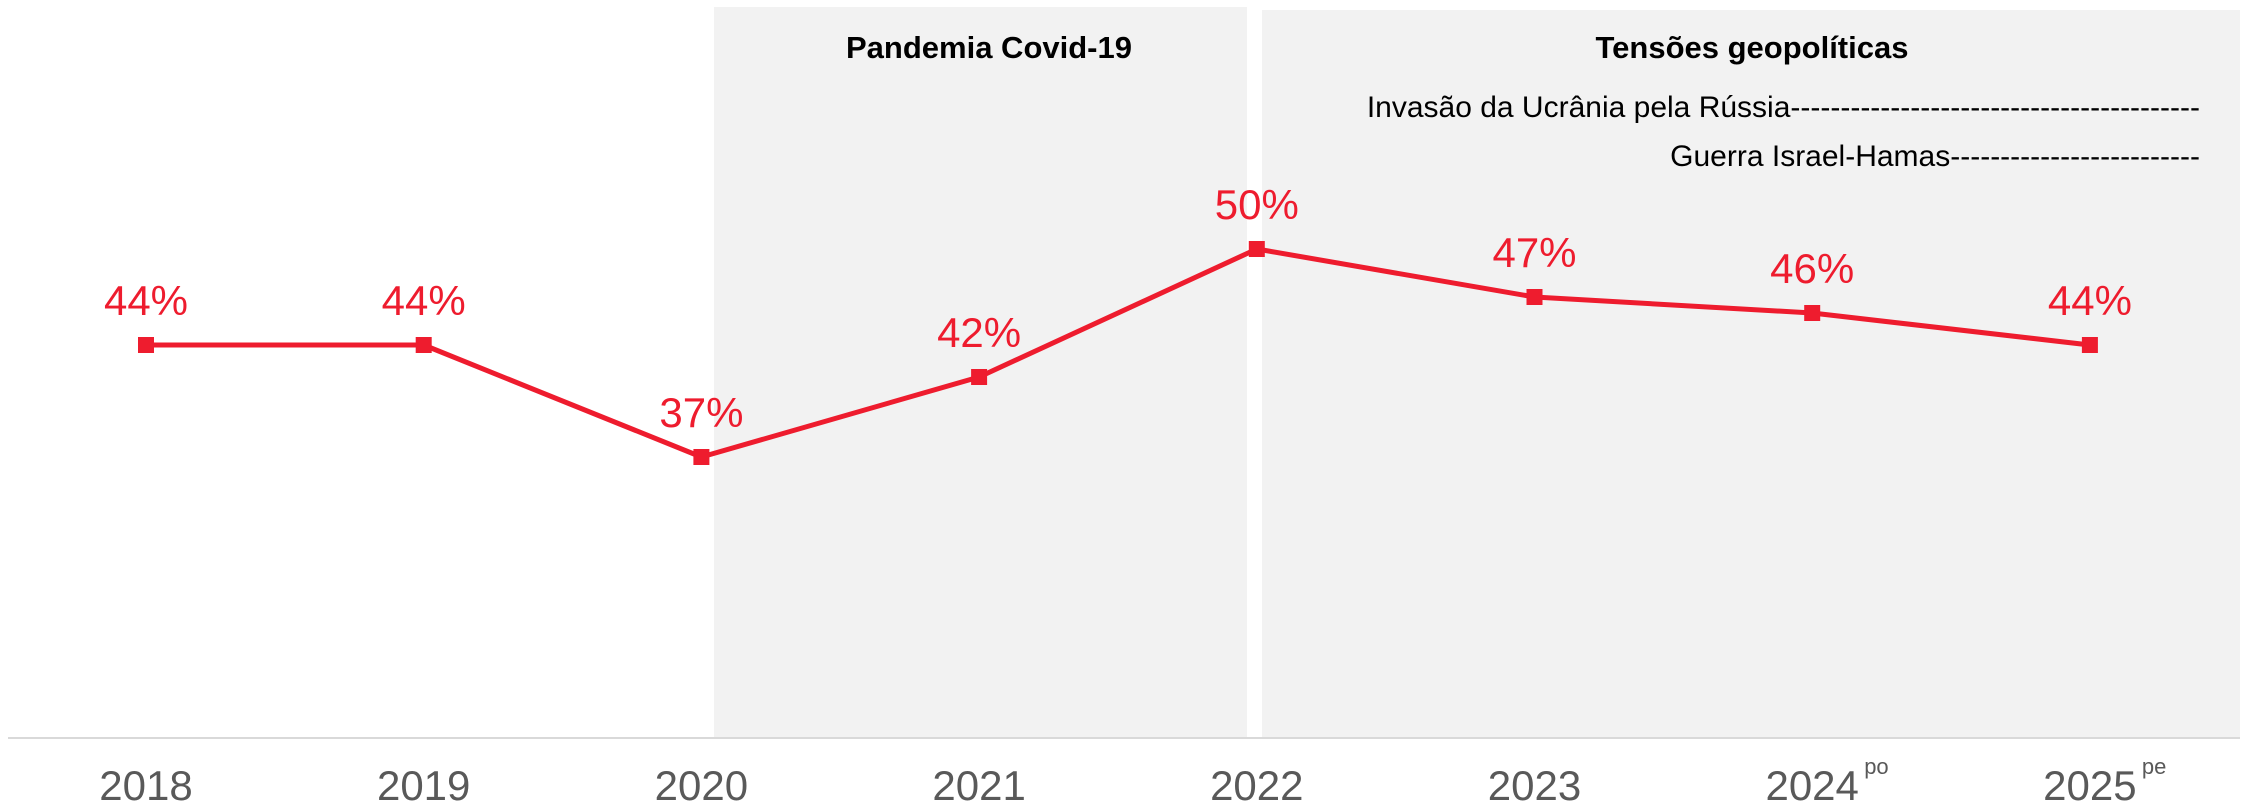 The height and width of the screenshot is (808, 2247). What do you see at coordinates (146, 345) in the screenshot?
I see `data-point-2018` at bounding box center [146, 345].